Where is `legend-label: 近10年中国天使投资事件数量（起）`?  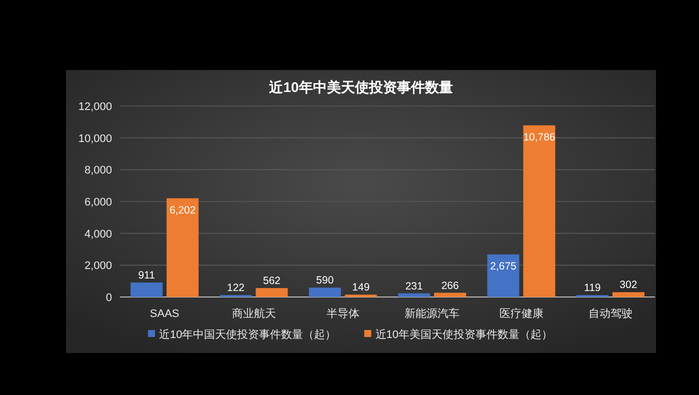 legend-label: 近10年中国天使投资事件数量（起） is located at coordinates (247, 334).